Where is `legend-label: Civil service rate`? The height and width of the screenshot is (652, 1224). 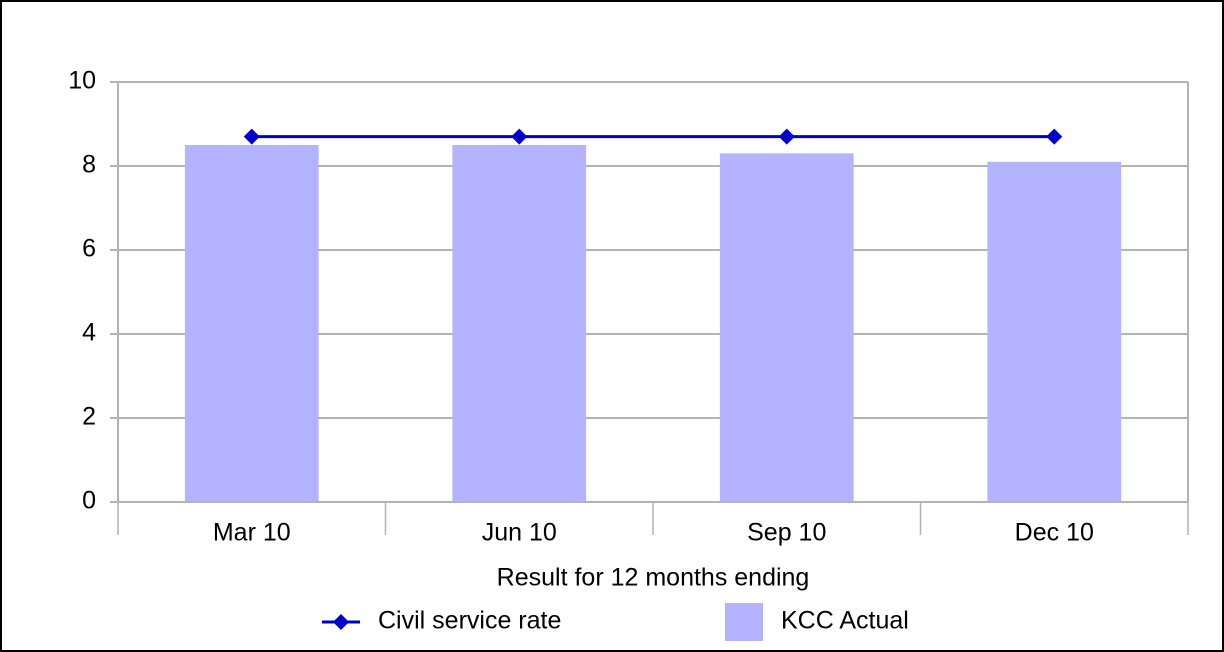
legend-label: Civil service rate is located at coordinates (469, 621).